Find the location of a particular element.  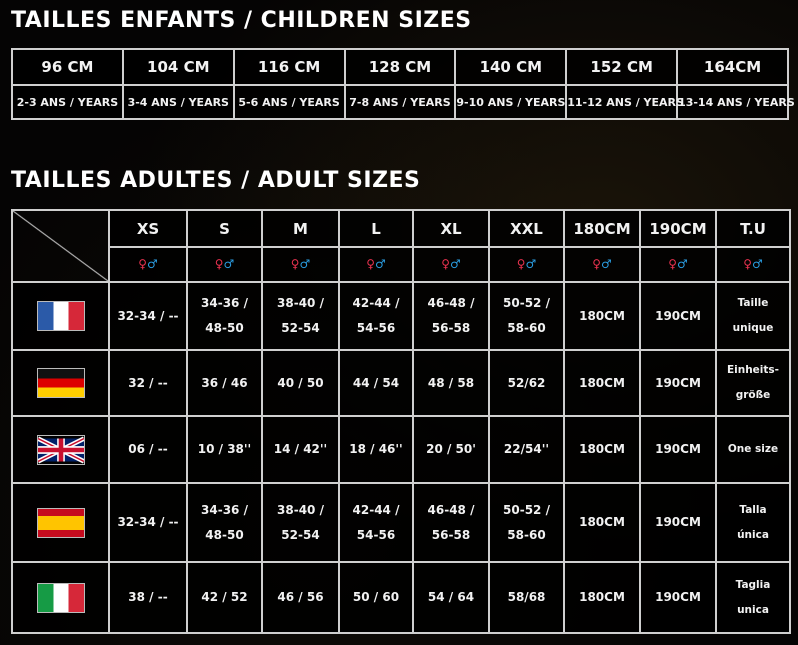

flag-uk-icon is located at coordinates (60, 449).